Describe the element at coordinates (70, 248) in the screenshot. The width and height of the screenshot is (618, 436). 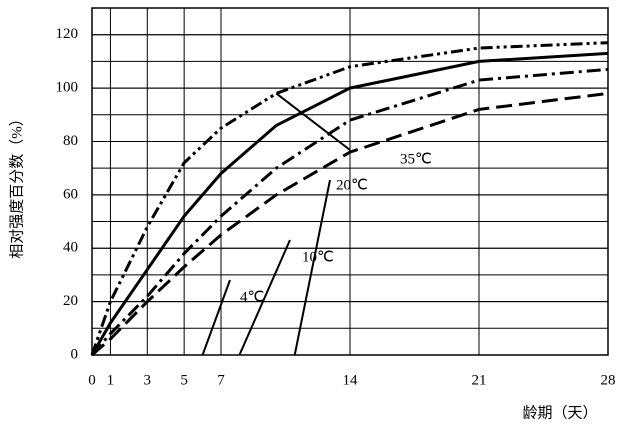
I see `y-tick-label: 40` at that location.